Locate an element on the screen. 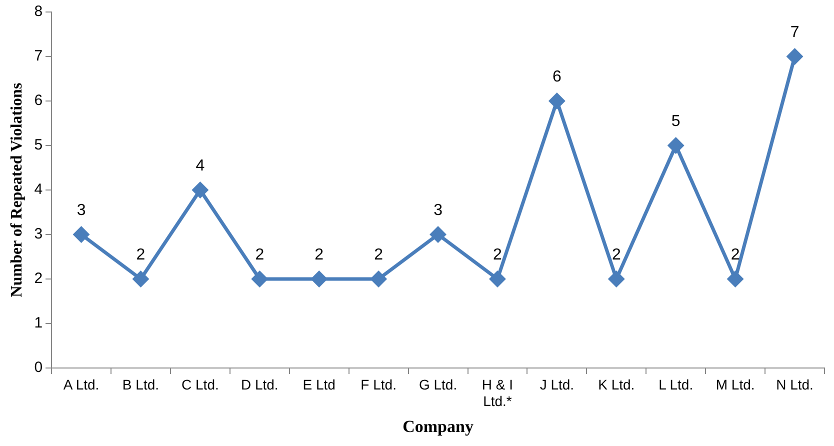 The width and height of the screenshot is (834, 446). y-tick-label: 2 is located at coordinates (38, 279).